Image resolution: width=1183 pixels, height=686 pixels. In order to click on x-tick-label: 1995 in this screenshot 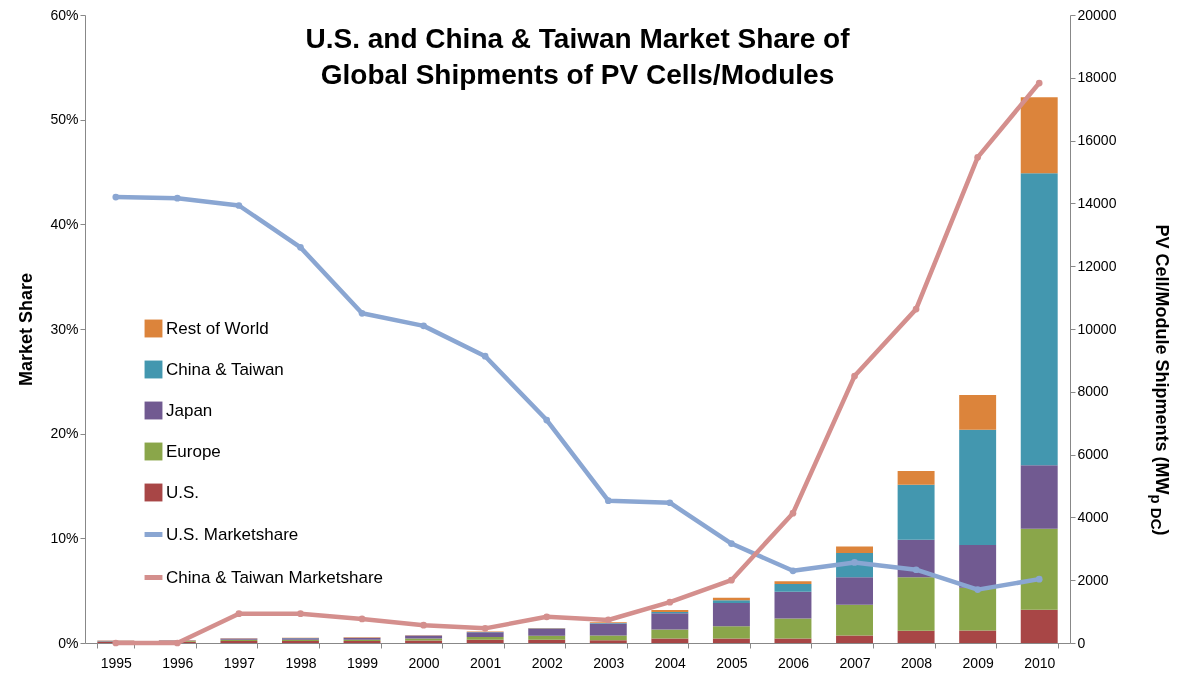, I will do `click(116, 662)`.